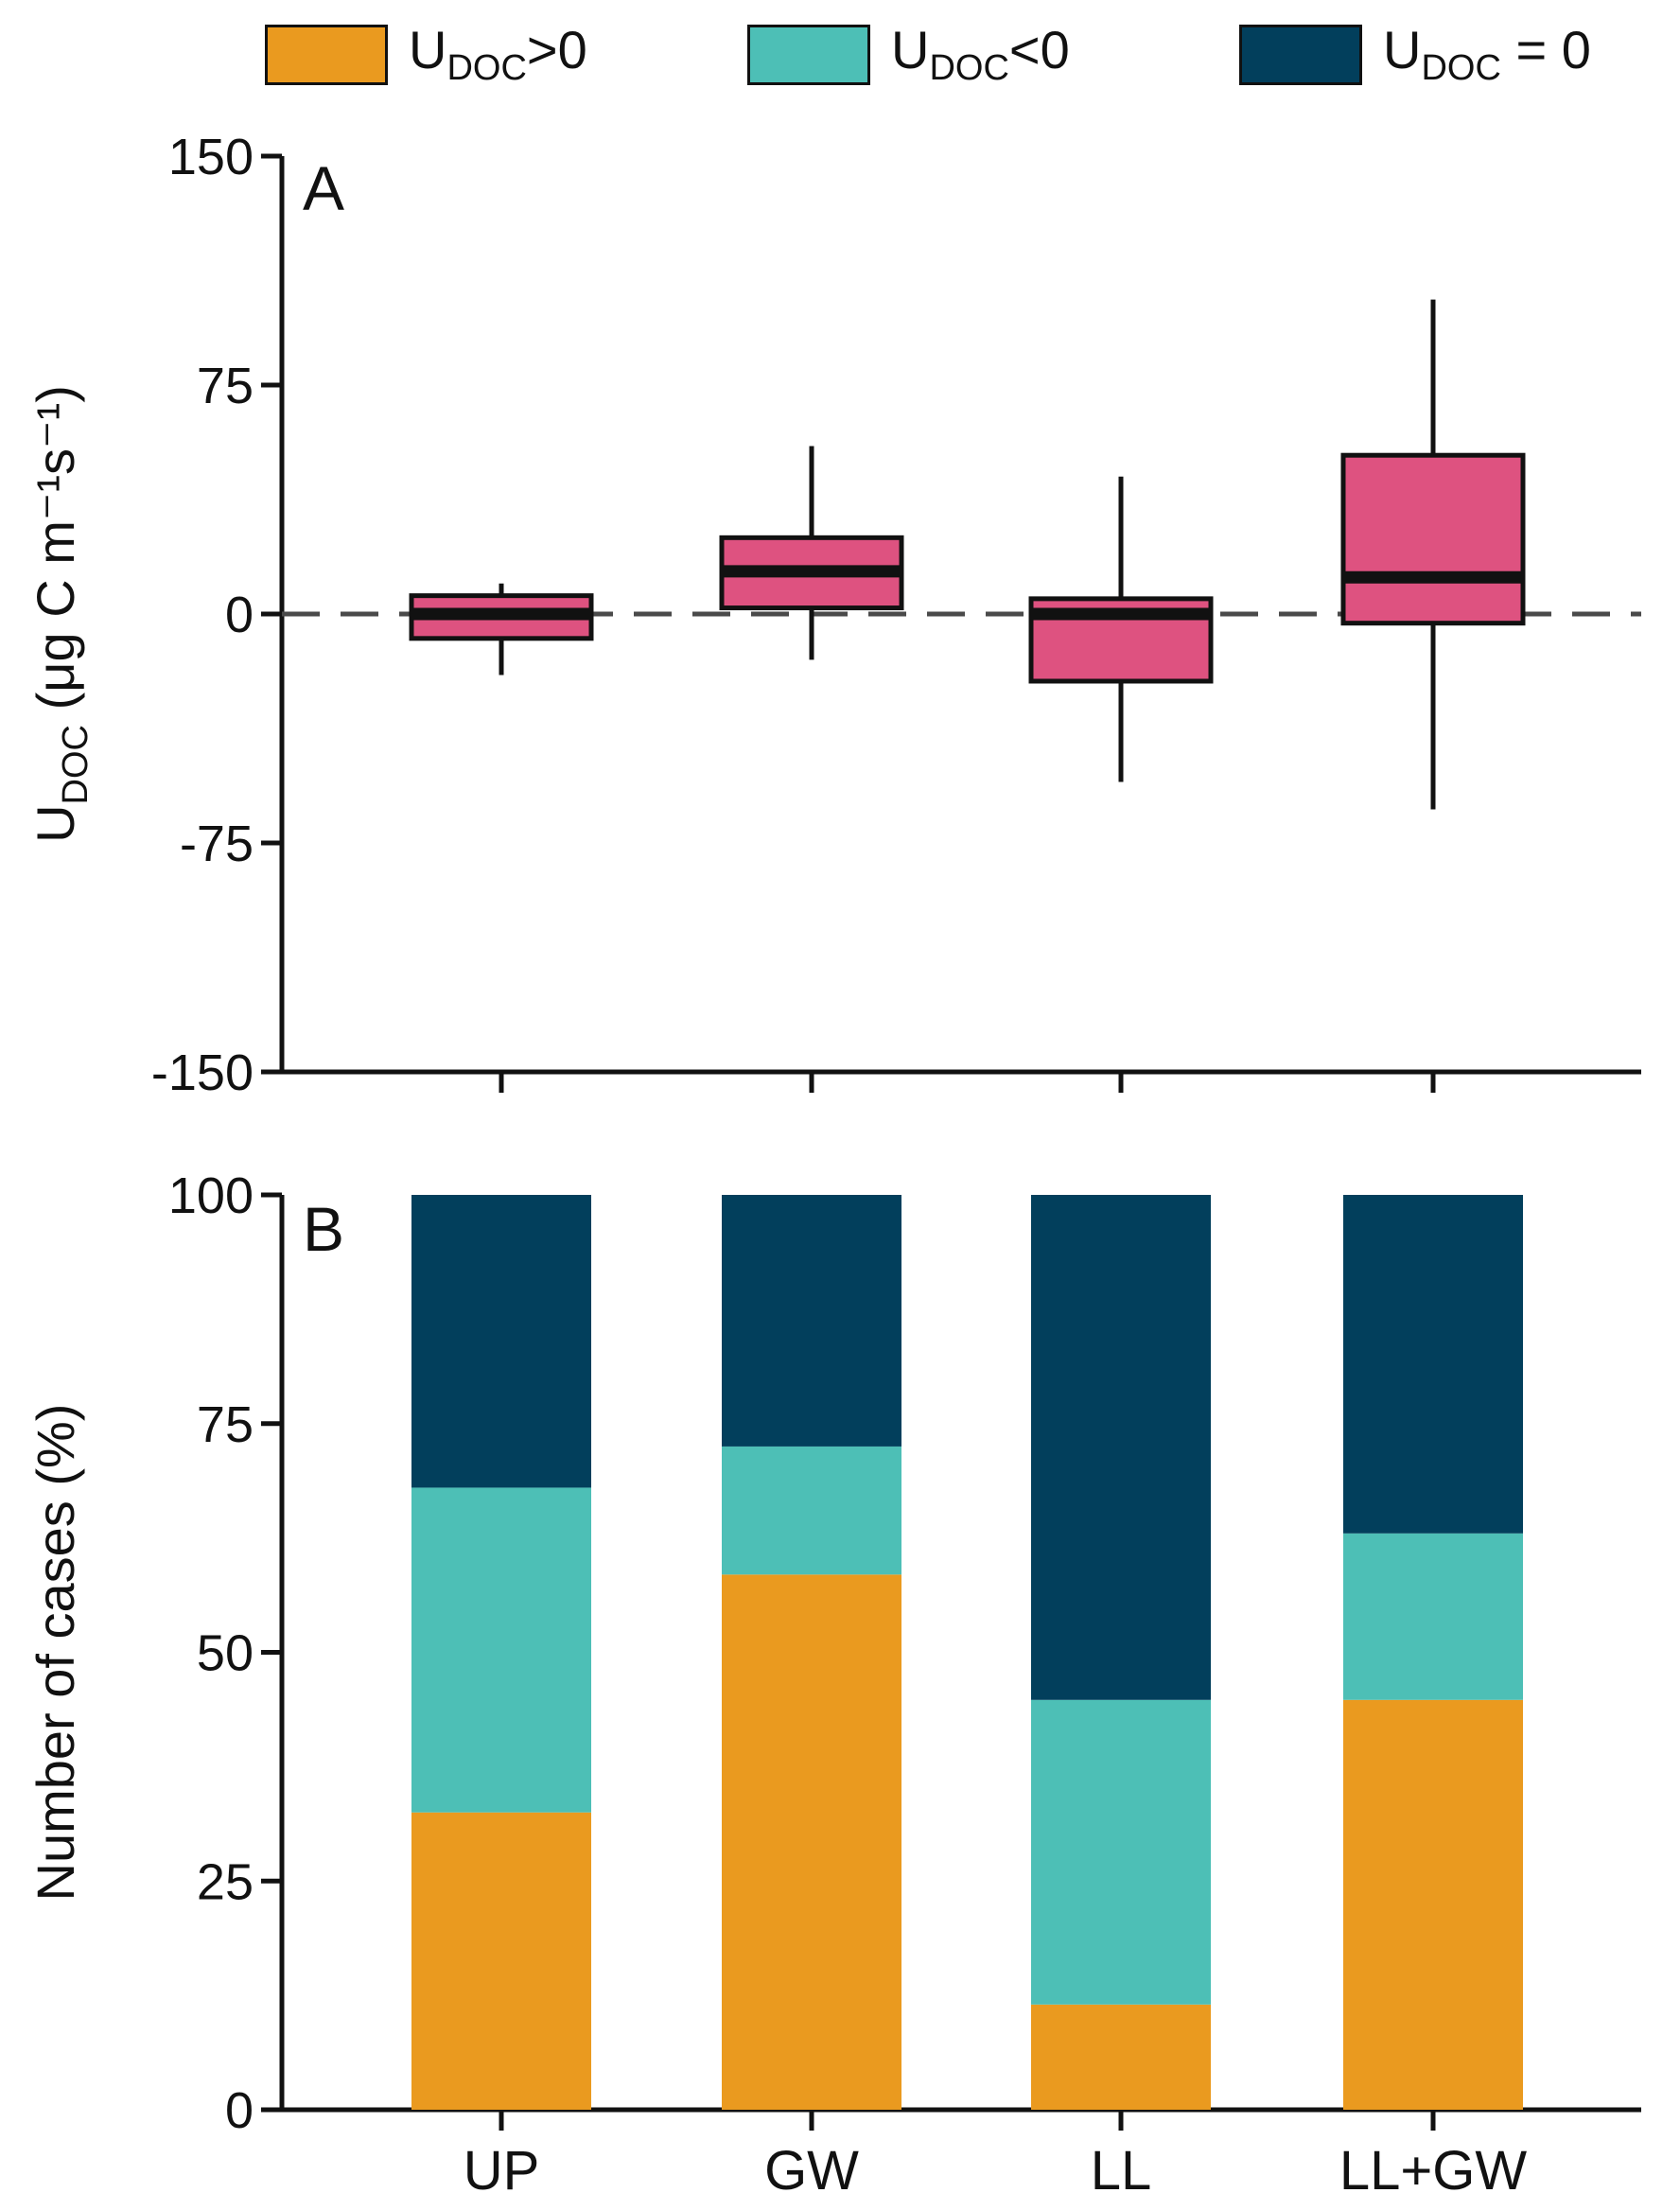 The height and width of the screenshot is (2193, 1680). Describe the element at coordinates (55, 1653) in the screenshot. I see `panel-b-y-axis-title: Number of cases (%)` at that location.